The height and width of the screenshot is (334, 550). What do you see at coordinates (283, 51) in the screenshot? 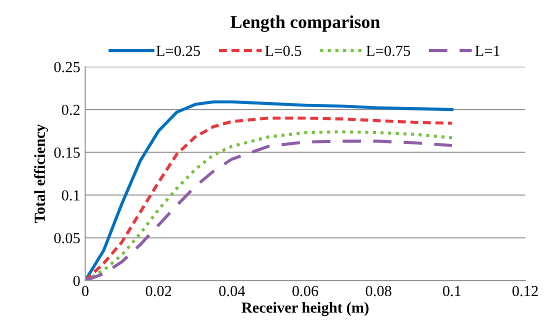
I see `legend-label: L=0.5` at bounding box center [283, 51].